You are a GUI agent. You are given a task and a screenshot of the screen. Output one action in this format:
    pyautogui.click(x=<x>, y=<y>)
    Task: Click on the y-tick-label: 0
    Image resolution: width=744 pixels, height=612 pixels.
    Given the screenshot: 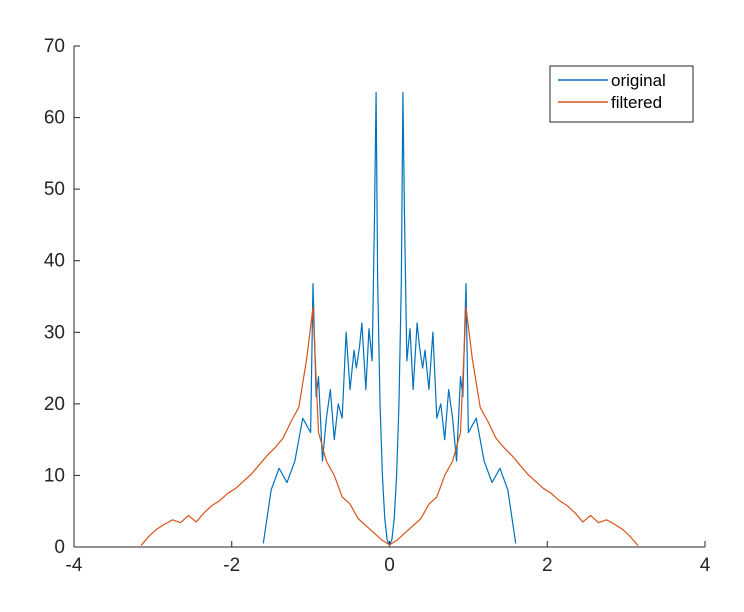 What is the action you would take?
    pyautogui.click(x=59, y=547)
    